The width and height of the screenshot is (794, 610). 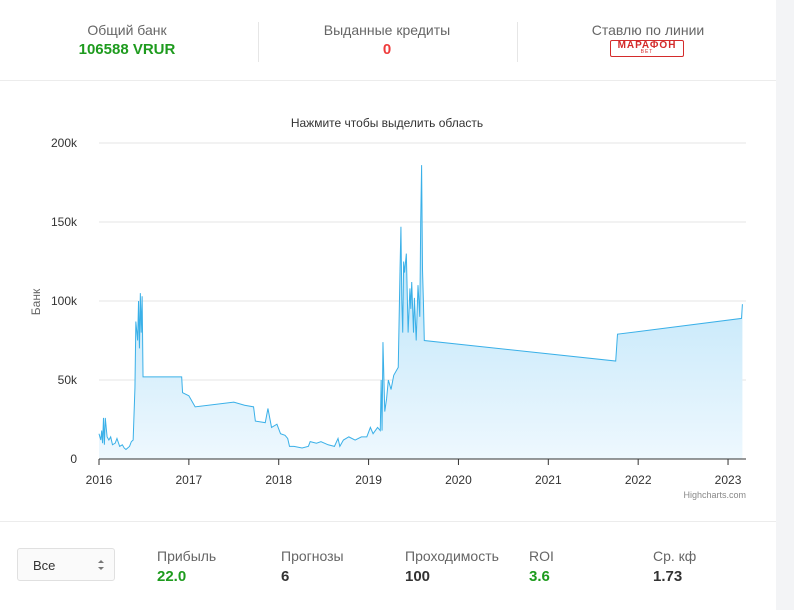 What do you see at coordinates (418, 576) in the screenshot?
I see `passability-value: 100` at bounding box center [418, 576].